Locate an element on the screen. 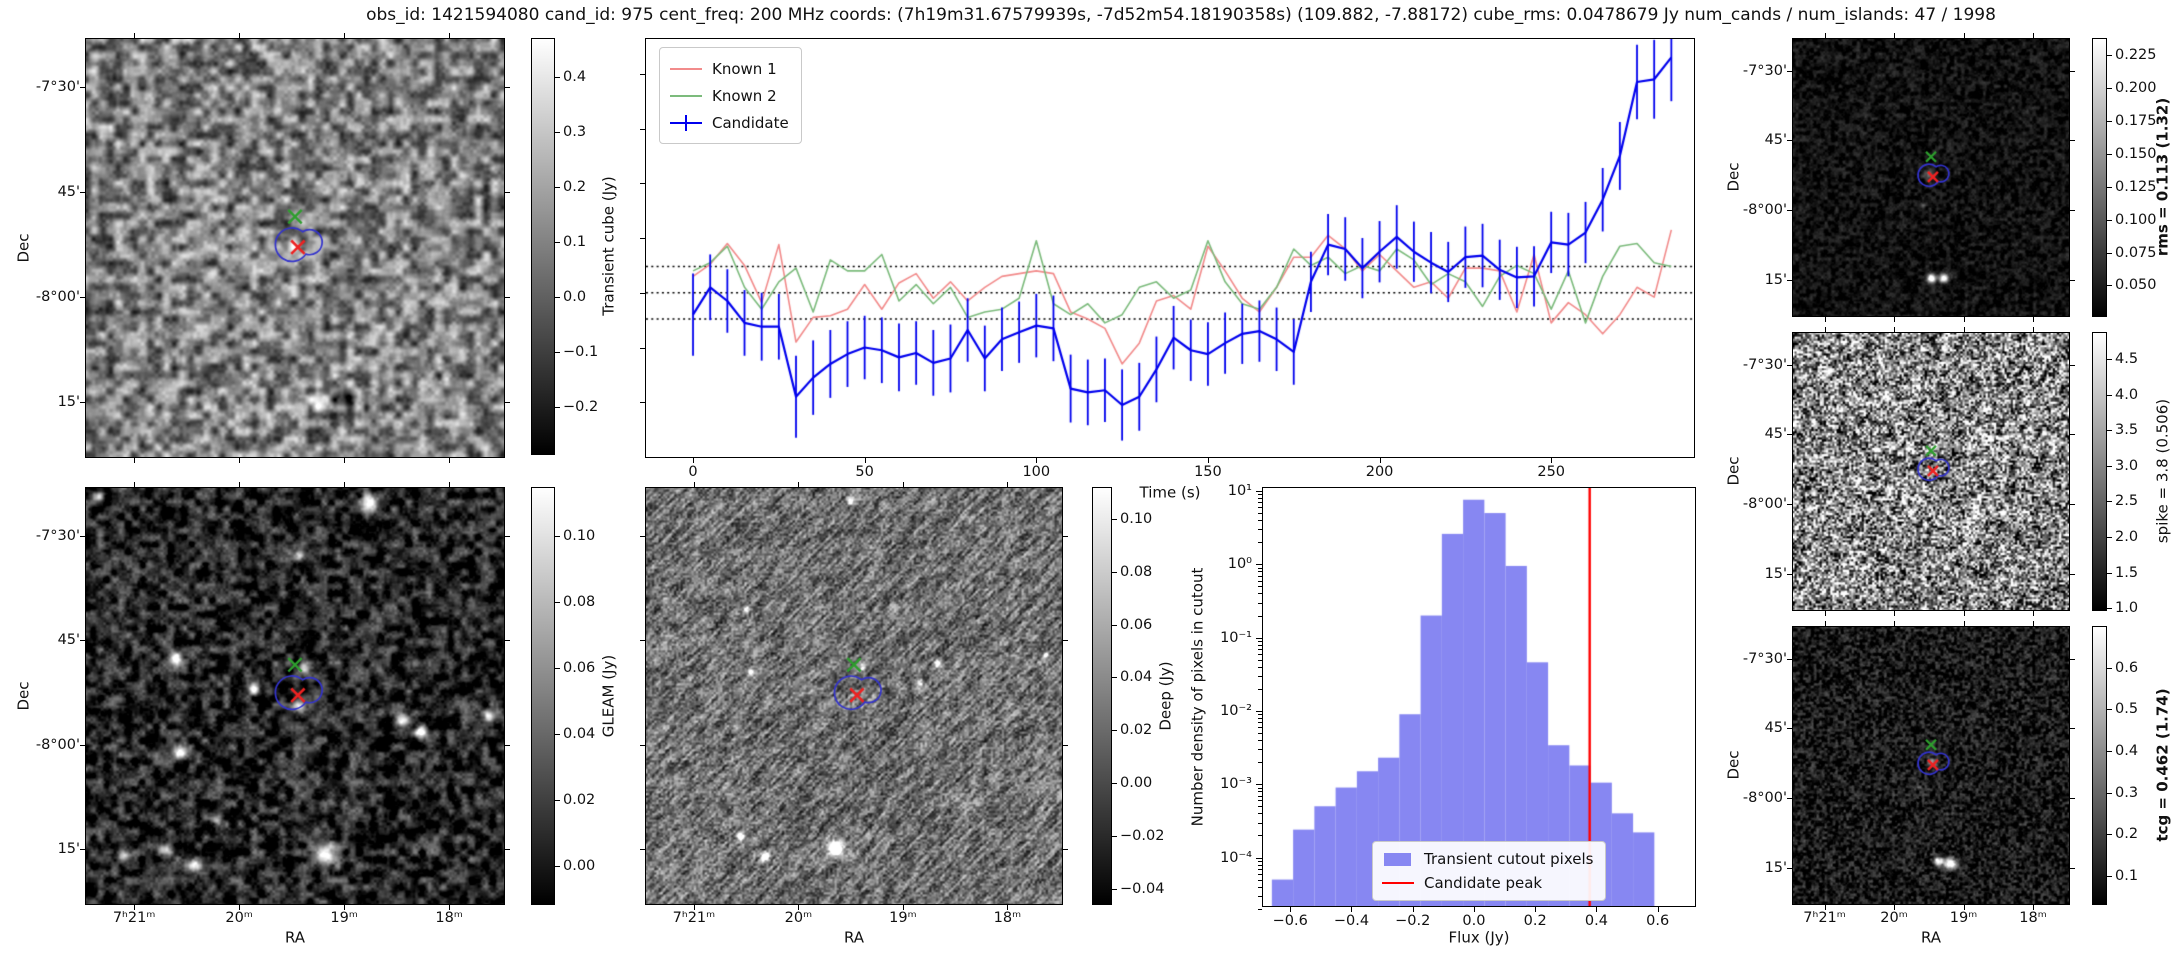 The width and height of the screenshot is (2184, 960). colorbar-tick-label: −0.1 is located at coordinates (581, 351).